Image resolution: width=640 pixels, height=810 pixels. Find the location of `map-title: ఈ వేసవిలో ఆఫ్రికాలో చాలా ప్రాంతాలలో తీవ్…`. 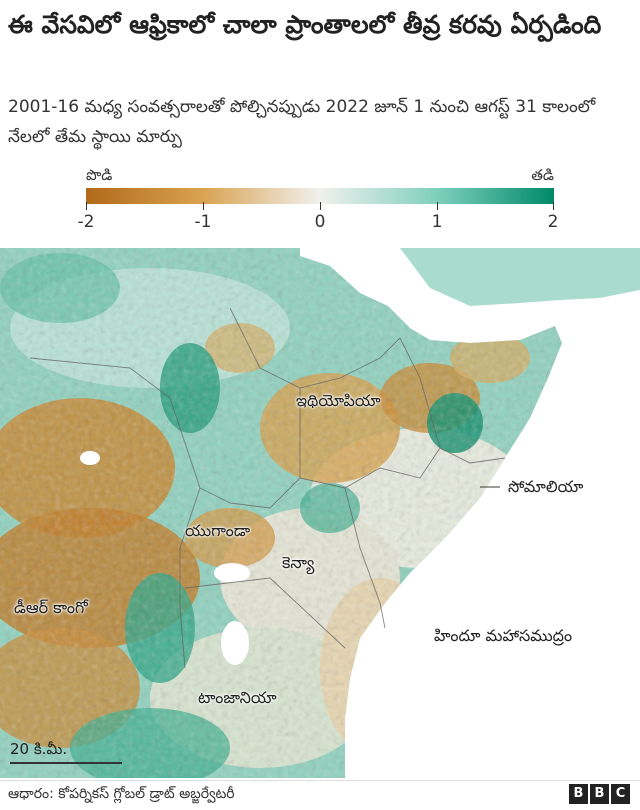

map-title: ఈ వేసవిలో ఆఫ్రికాలో చాలా ప్రాంతాలలో తీవ్… is located at coordinates (305, 24).